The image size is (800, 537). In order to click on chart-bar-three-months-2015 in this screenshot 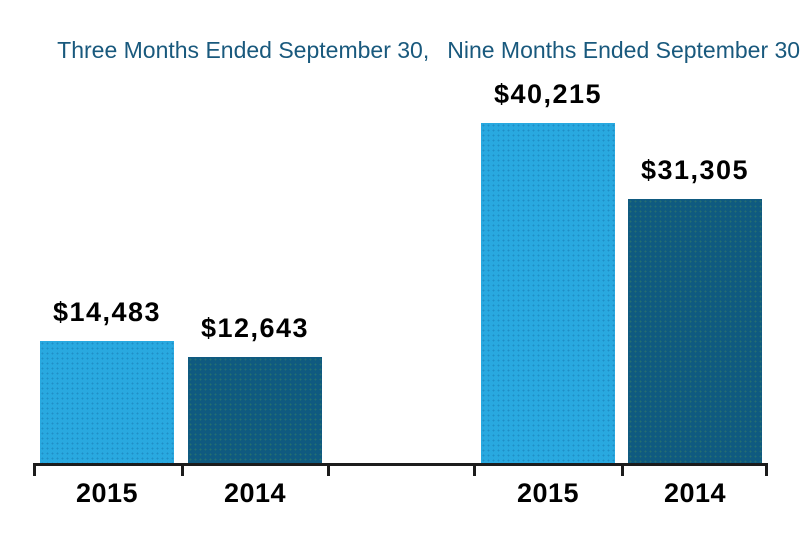, I will do `click(107, 402)`.